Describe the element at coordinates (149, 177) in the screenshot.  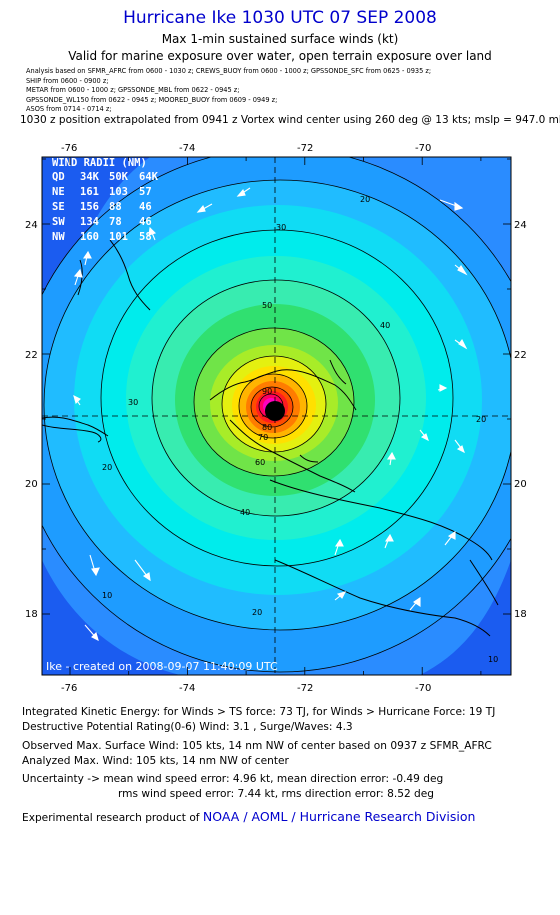
I see `radii-cell: 64K` at that location.